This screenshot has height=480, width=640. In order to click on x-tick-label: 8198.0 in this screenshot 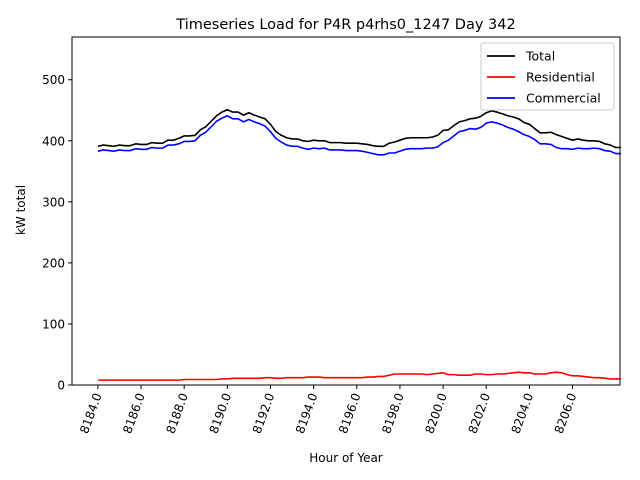, I will do `click(393, 413)`.